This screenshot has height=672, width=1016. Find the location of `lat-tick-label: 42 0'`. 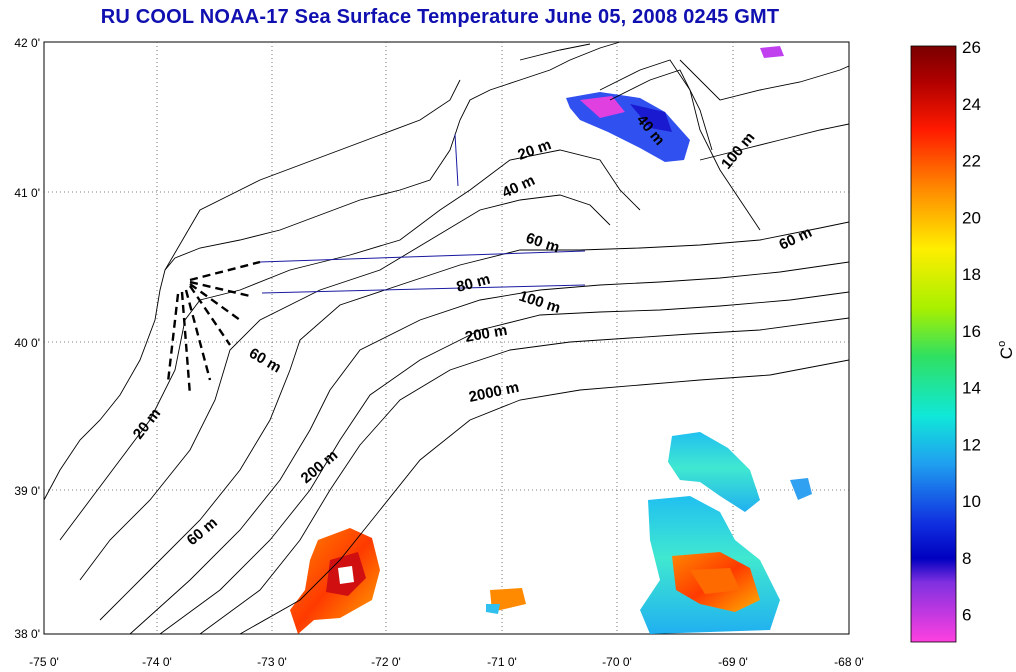

lat-tick-label: 42 0' is located at coordinates (27, 43).